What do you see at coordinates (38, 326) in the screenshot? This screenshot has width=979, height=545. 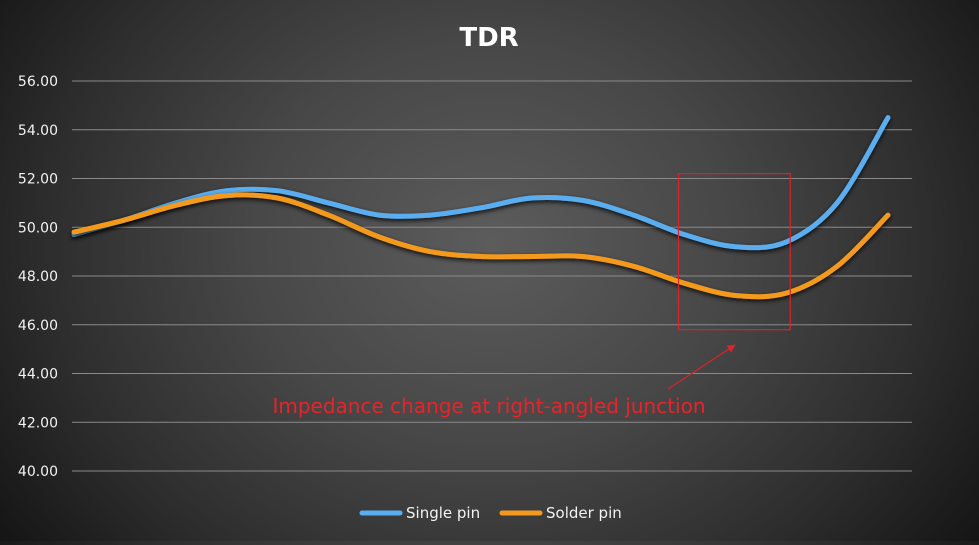 I see `y-tick-label: 46.00` at bounding box center [38, 326].